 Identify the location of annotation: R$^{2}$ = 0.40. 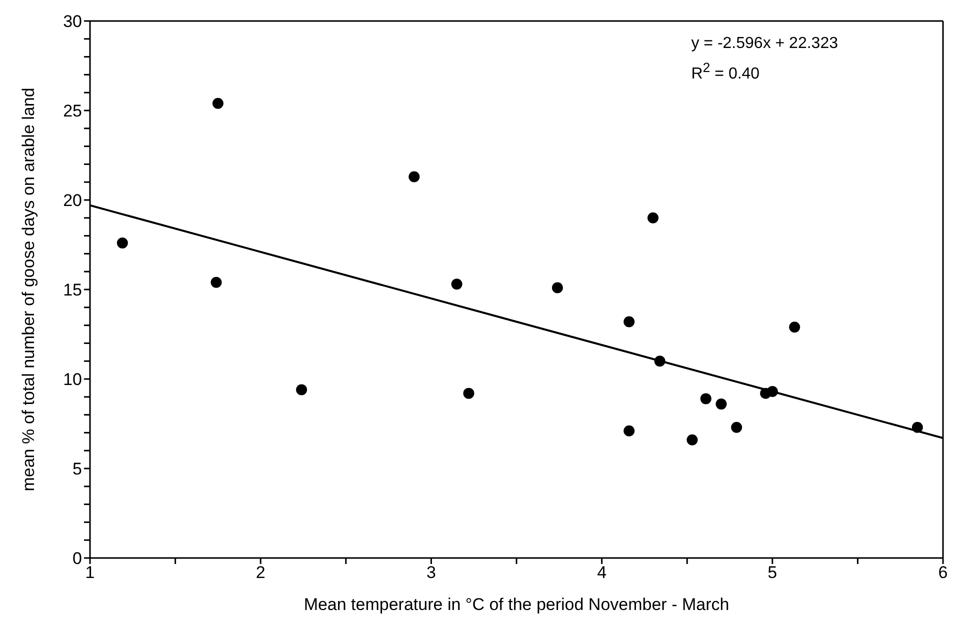
(726, 71).